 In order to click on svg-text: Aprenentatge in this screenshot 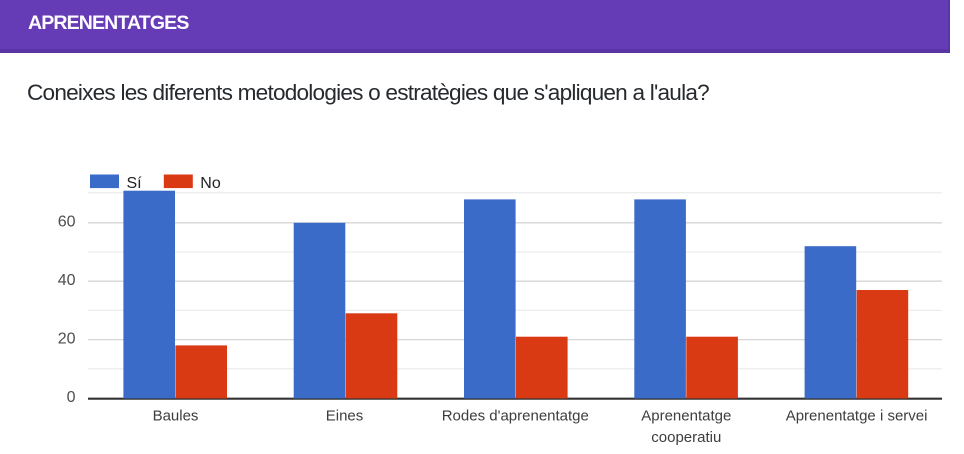, I will do `click(686, 416)`.